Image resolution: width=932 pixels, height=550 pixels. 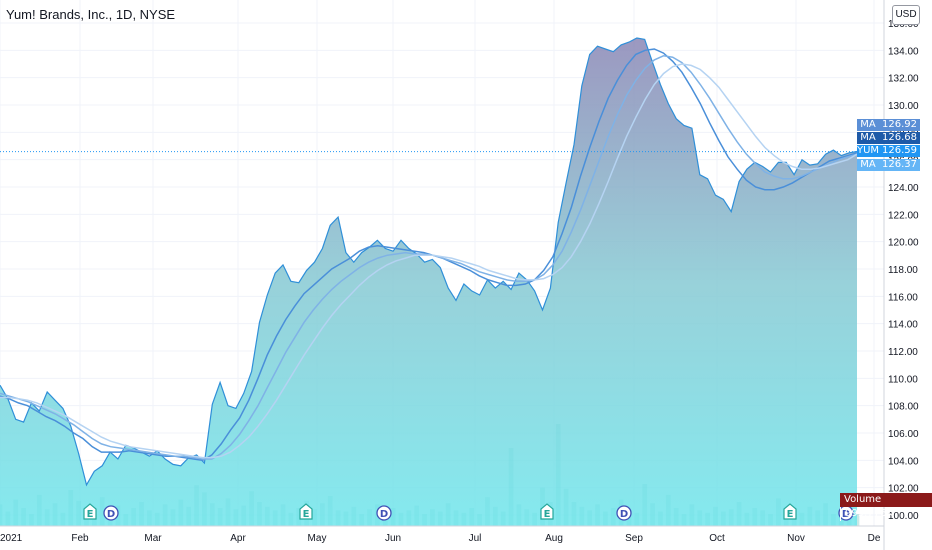 I want to click on price-tag-value: 126.68, so click(x=899, y=137).